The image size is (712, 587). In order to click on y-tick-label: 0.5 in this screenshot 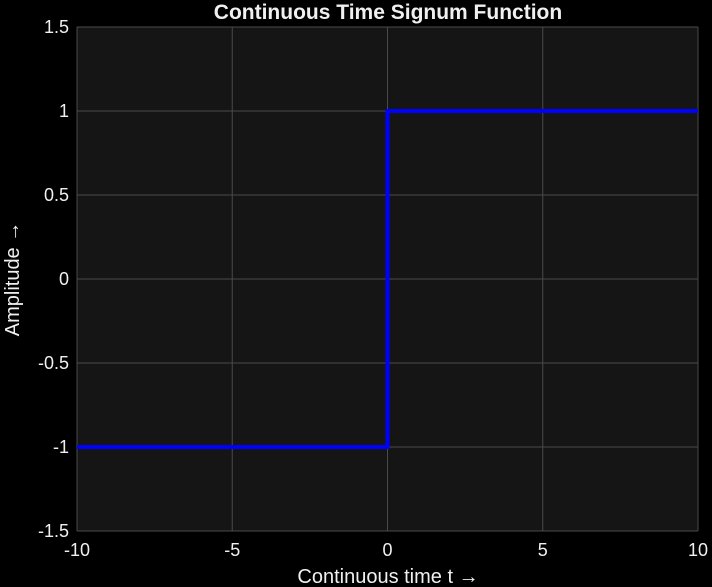, I will do `click(56, 195)`.